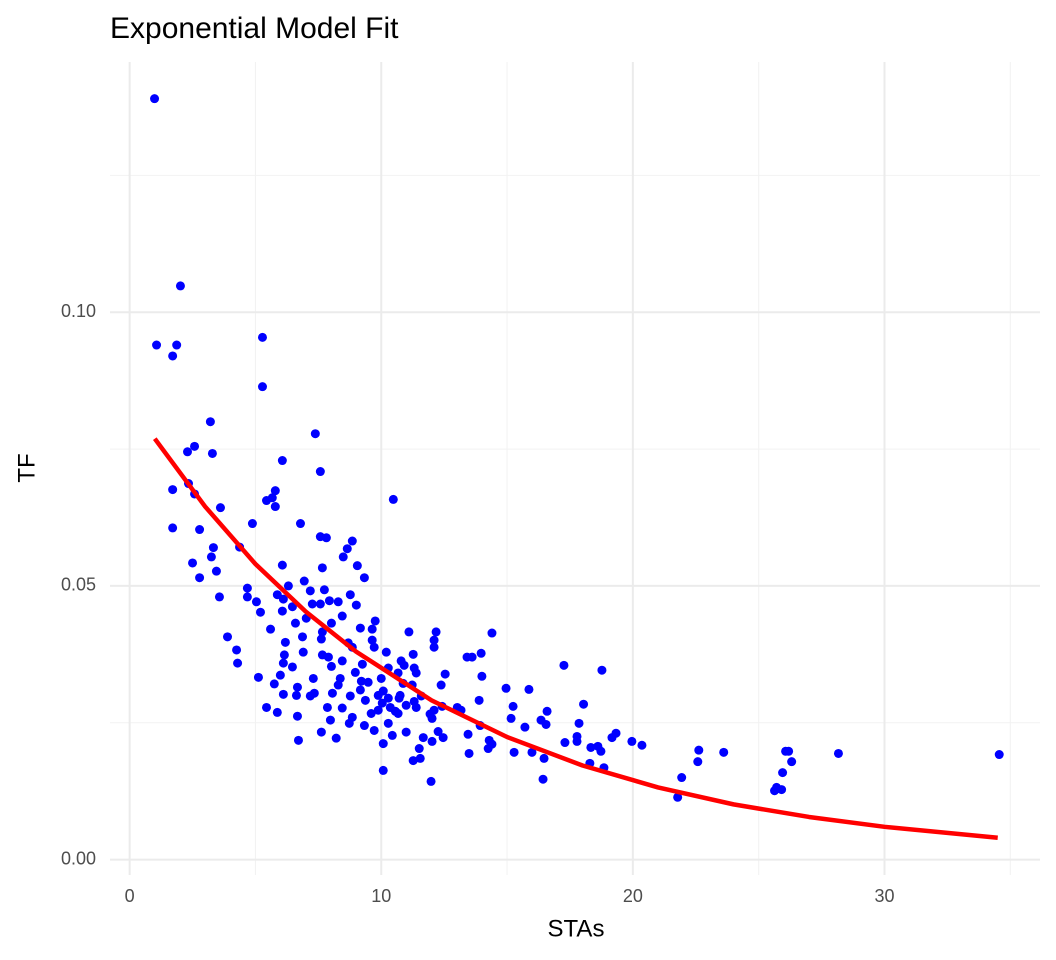 Image resolution: width=1056 pixels, height=960 pixels. What do you see at coordinates (884, 896) in the screenshot?
I see `x-tick-label: 30` at bounding box center [884, 896].